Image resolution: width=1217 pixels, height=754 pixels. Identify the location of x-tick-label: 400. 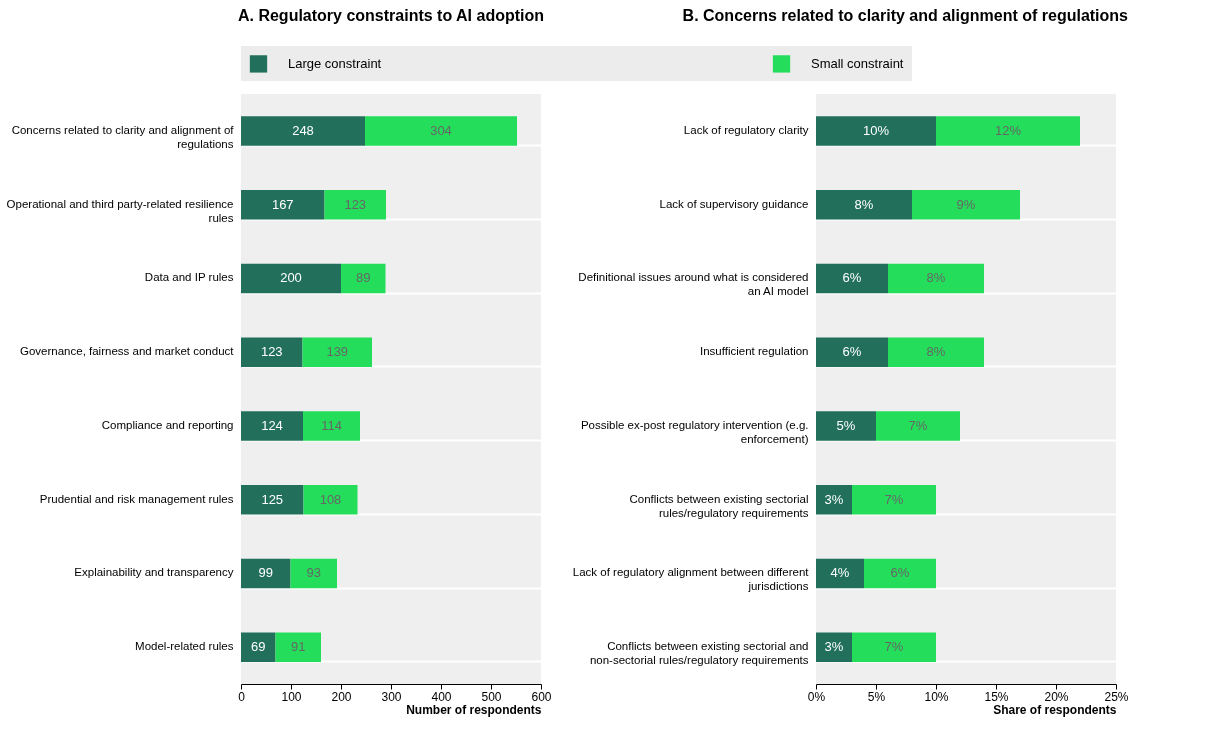
(441, 696).